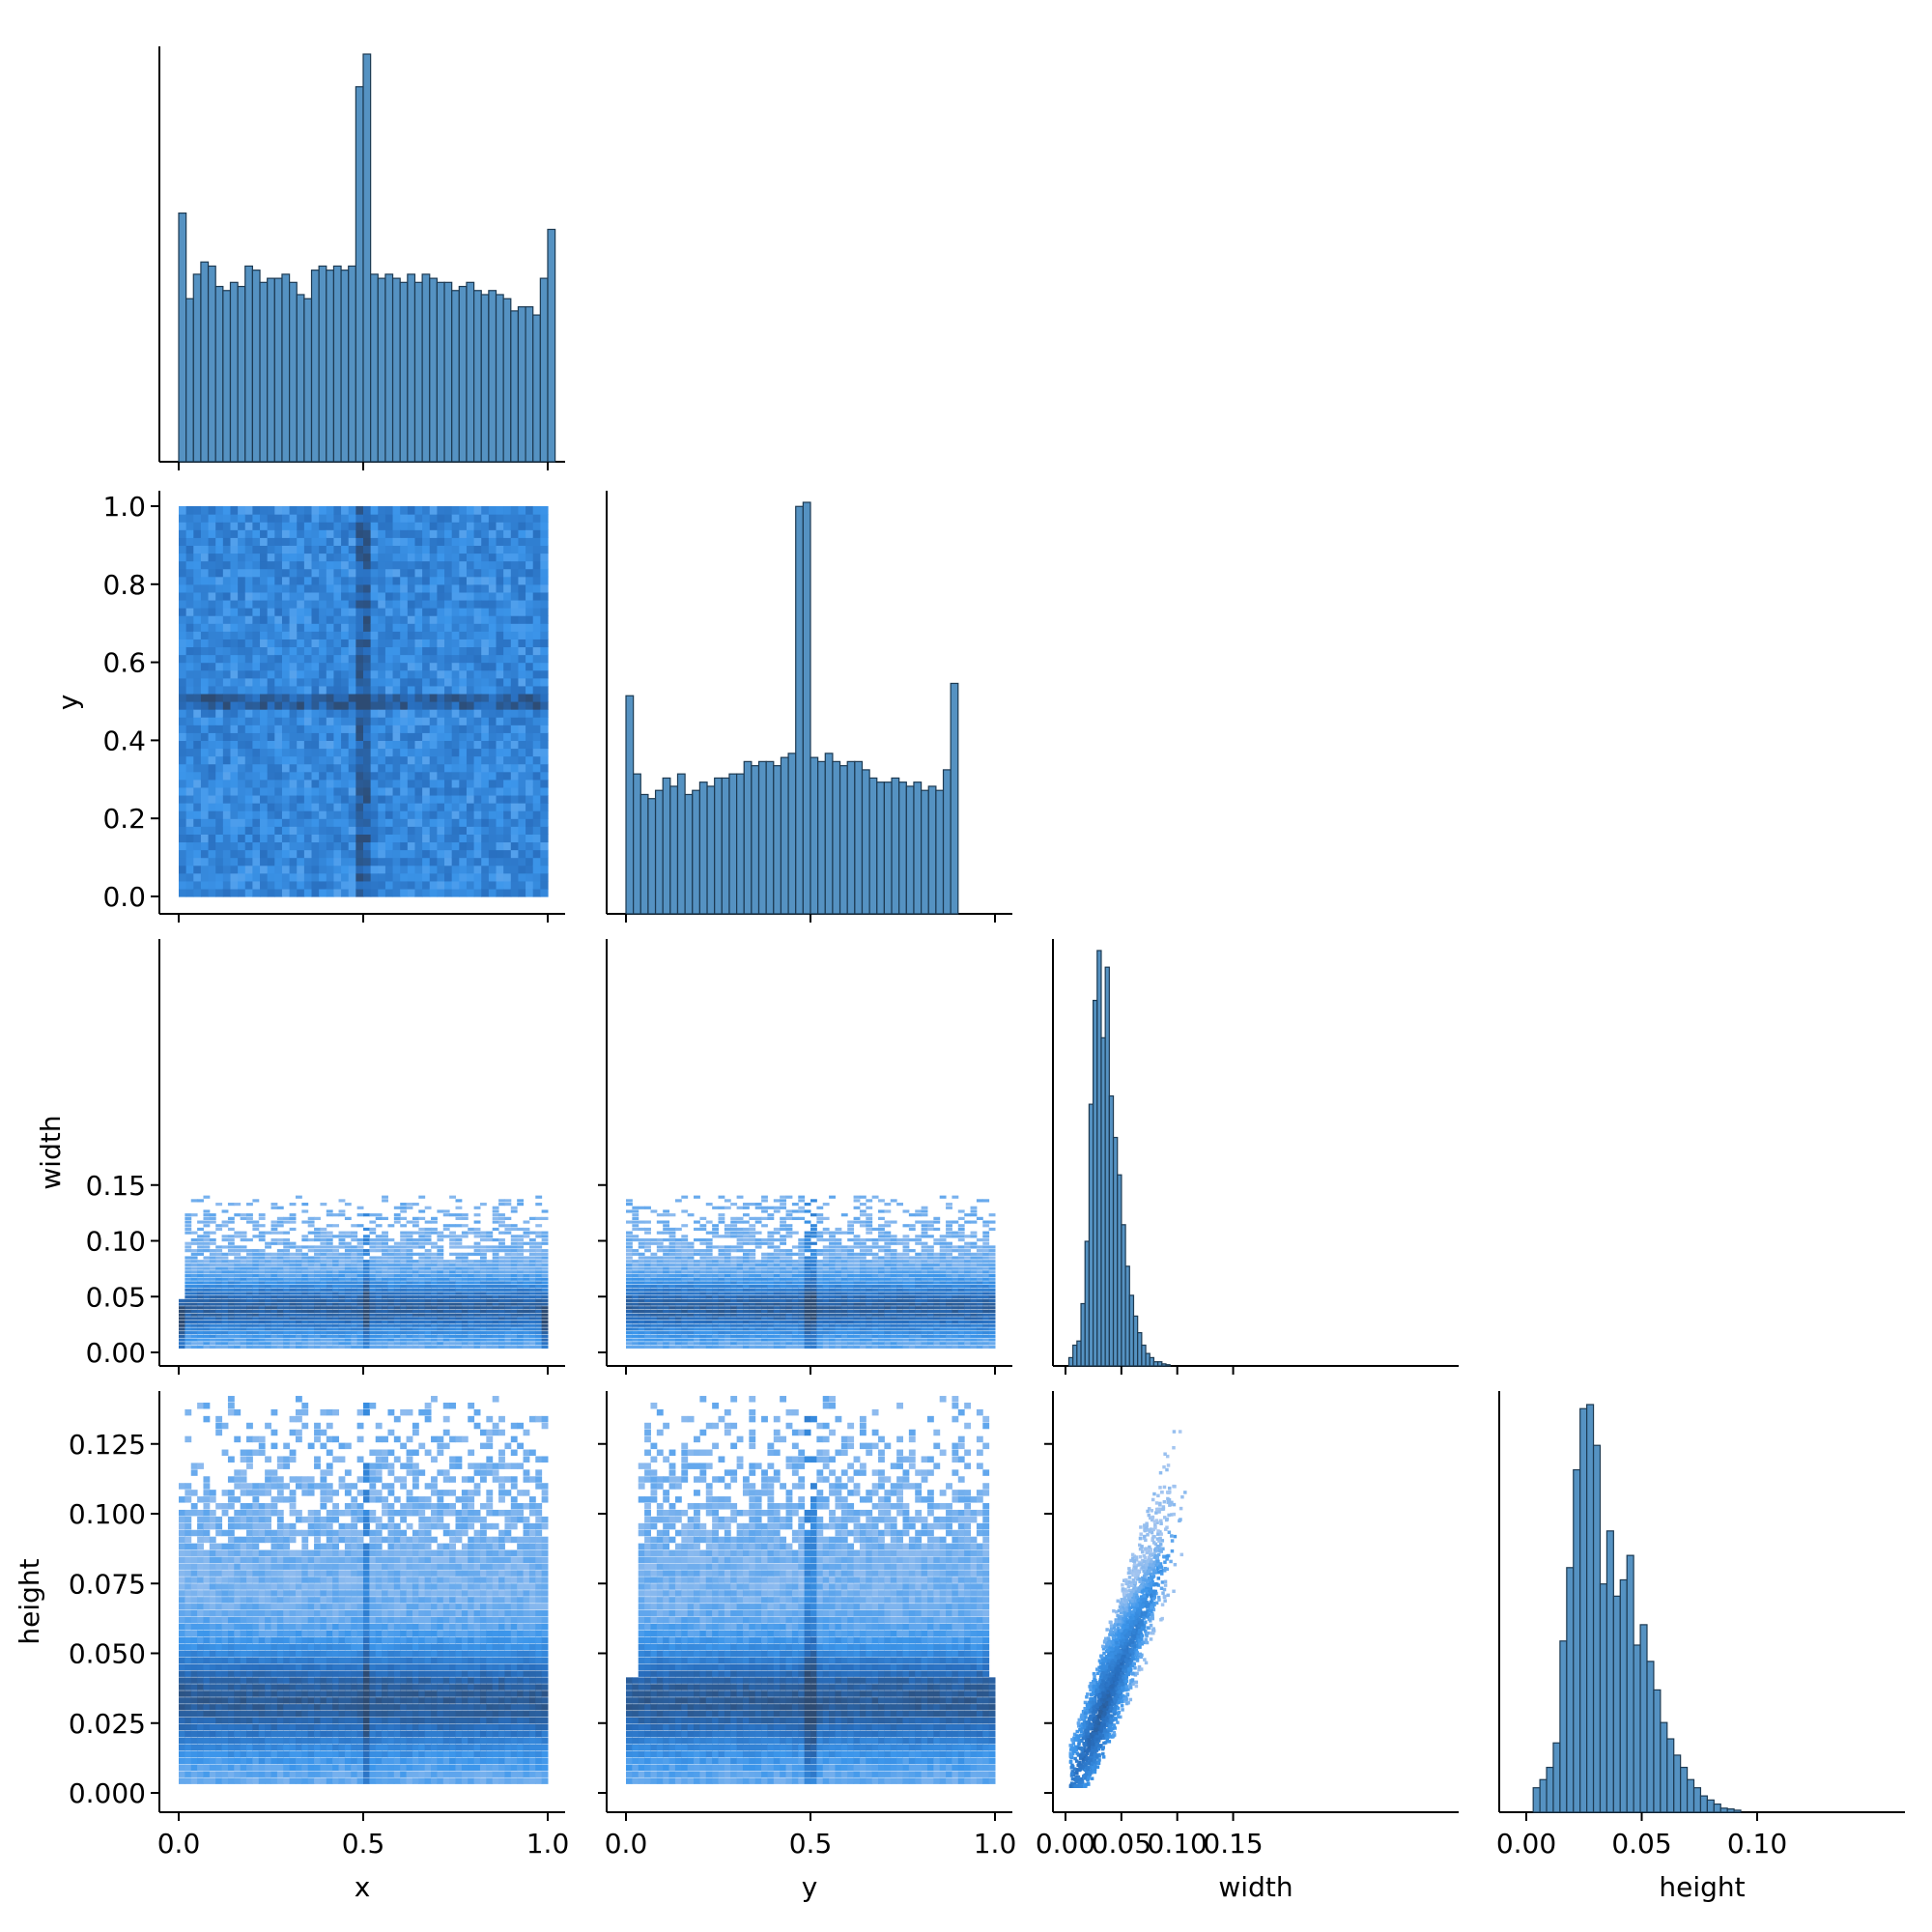  Describe the element at coordinates (940, 852) in the screenshot. I see `y-histogram-bars-bar` at that location.